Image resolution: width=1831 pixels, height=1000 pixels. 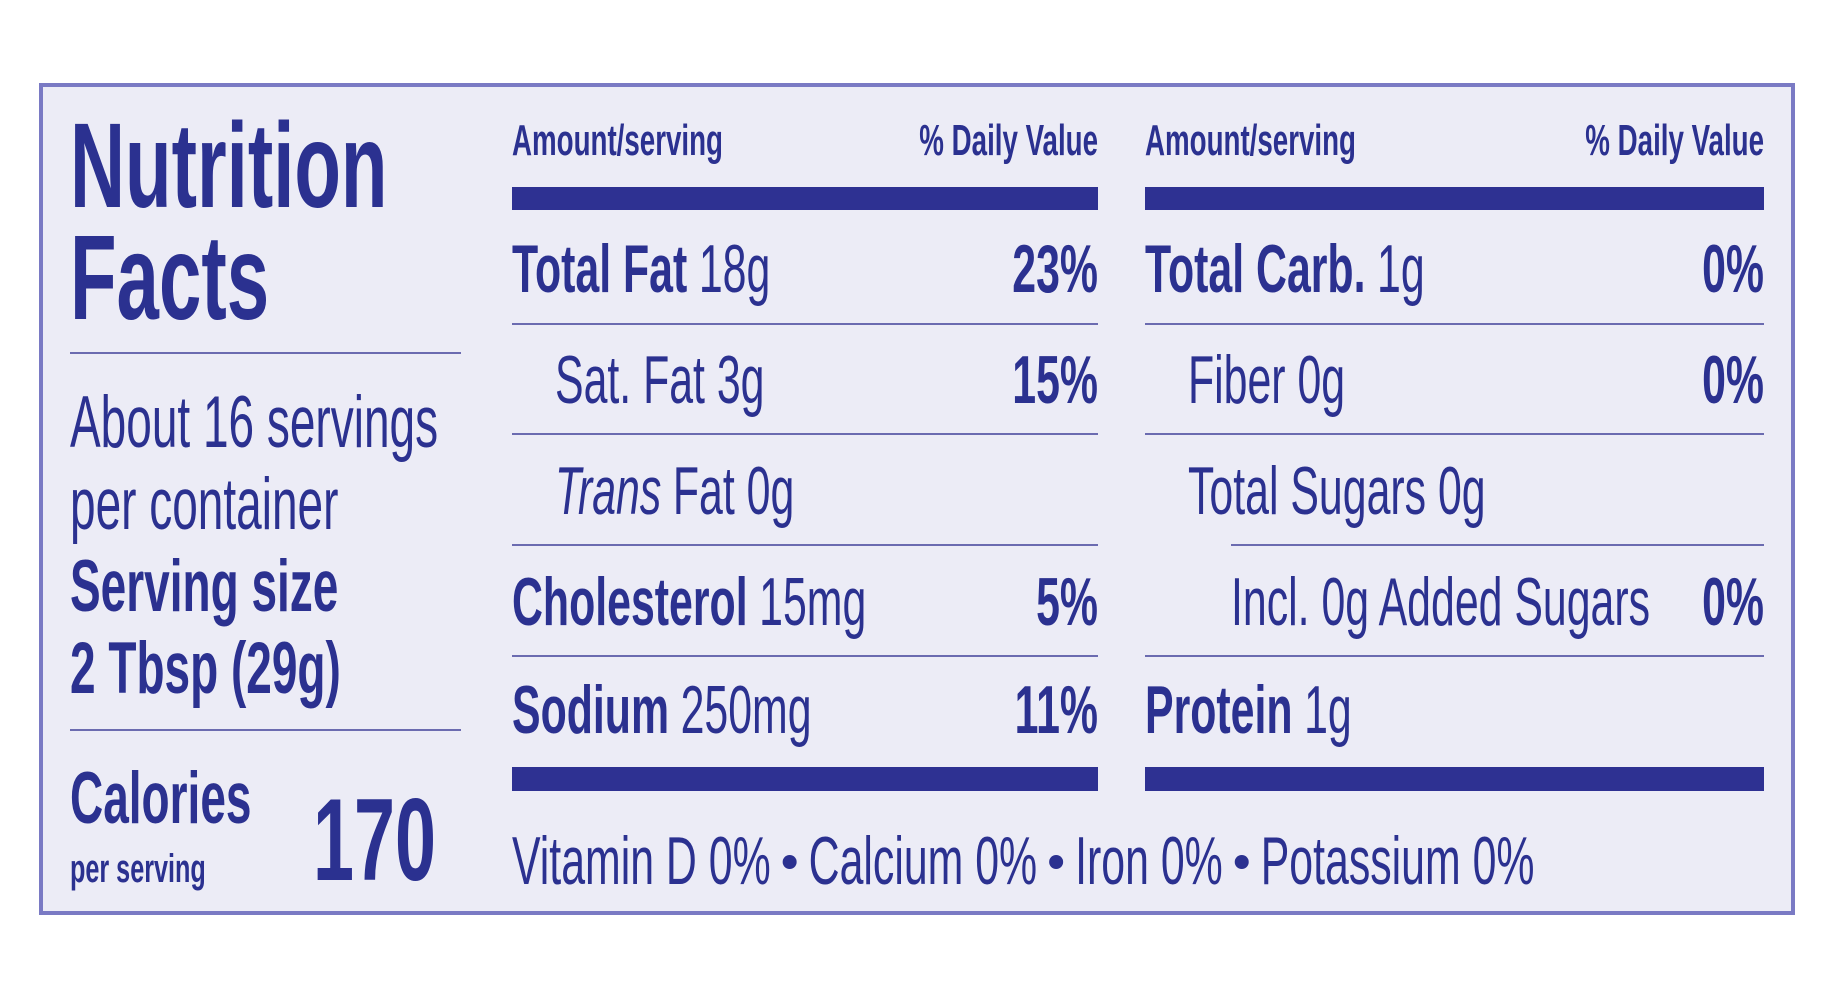 I want to click on calories-value: 170, so click(x=374, y=840).